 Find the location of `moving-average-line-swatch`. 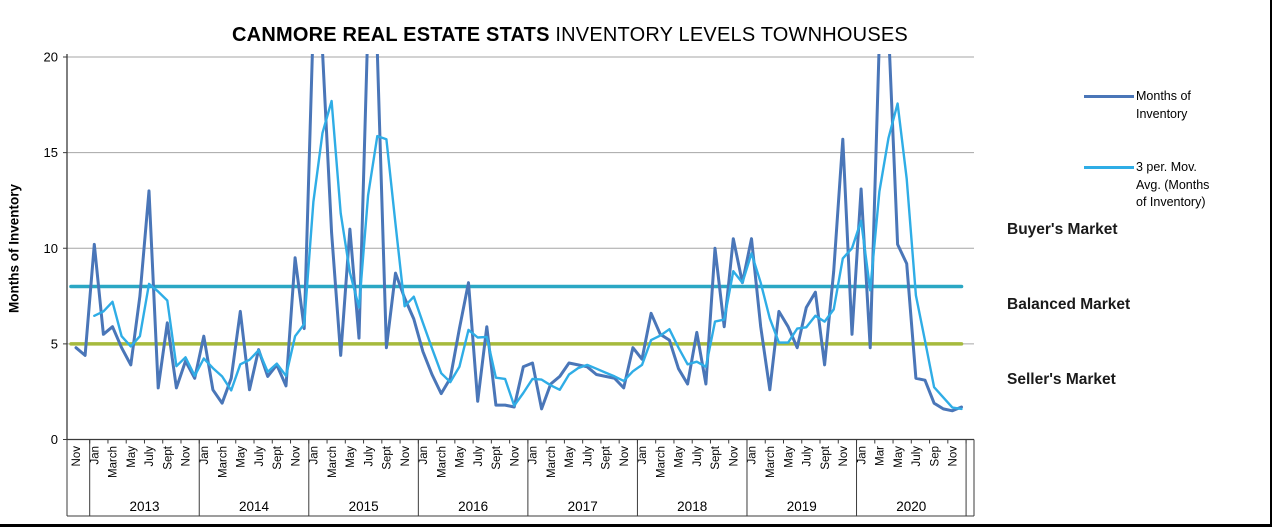

moving-average-line-swatch is located at coordinates (1109, 167).